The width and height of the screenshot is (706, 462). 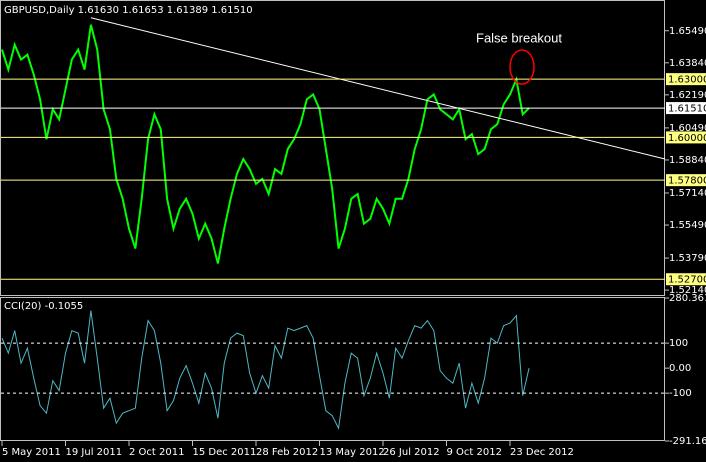 What do you see at coordinates (687, 441) in the screenshot?
I see `y-tick-label: -291.166` at bounding box center [687, 441].